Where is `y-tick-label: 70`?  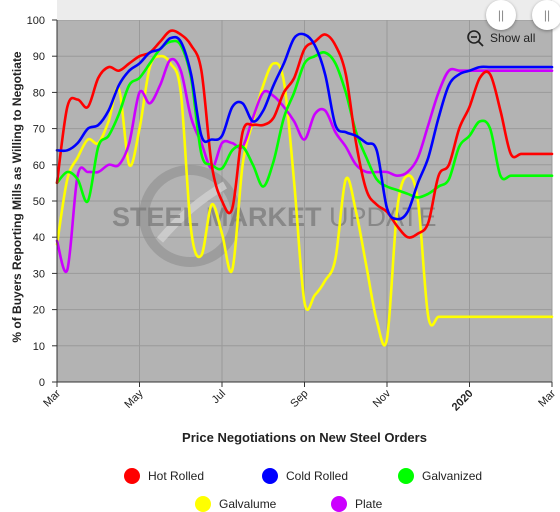
y-tick-label: 70 is located at coordinates (39, 130).